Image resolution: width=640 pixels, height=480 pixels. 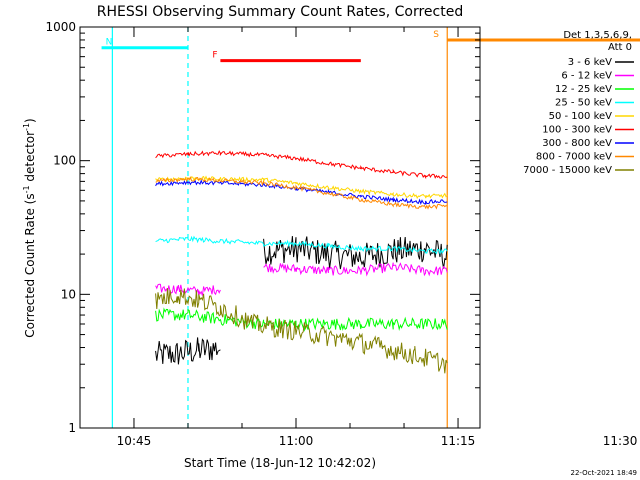 What do you see at coordinates (64, 161) in the screenshot?
I see `y-tick-label-100: 100` at bounding box center [64, 161].